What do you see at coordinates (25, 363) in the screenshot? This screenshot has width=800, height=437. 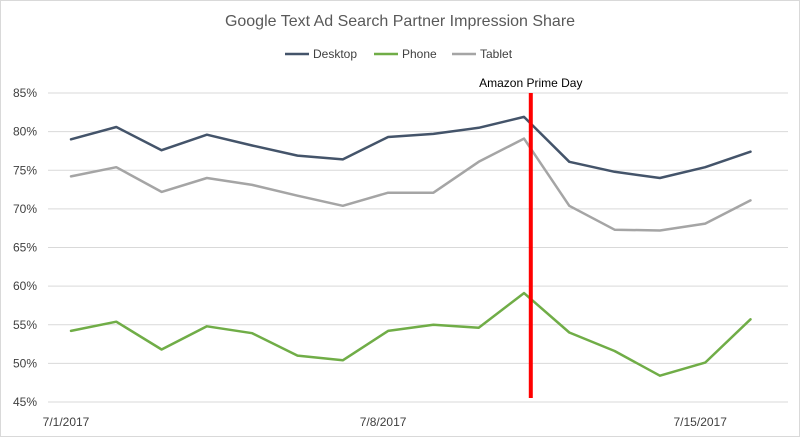 I see `y-tick-label: 50%` at bounding box center [25, 363].